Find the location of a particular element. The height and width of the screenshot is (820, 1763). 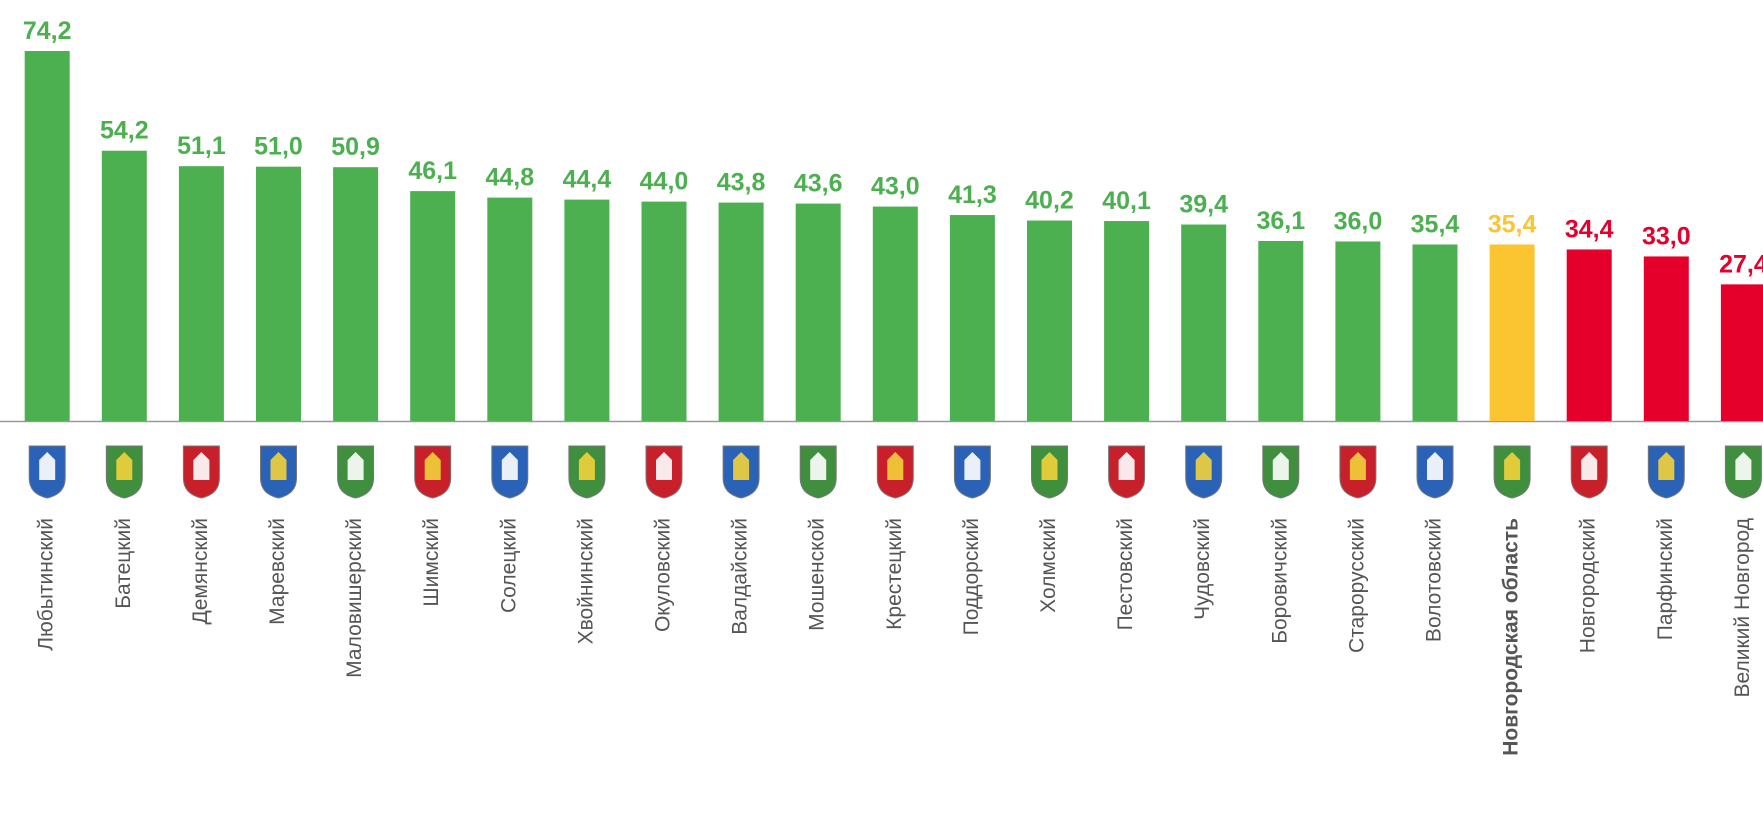

value-label: 44,4 is located at coordinates (587, 180).